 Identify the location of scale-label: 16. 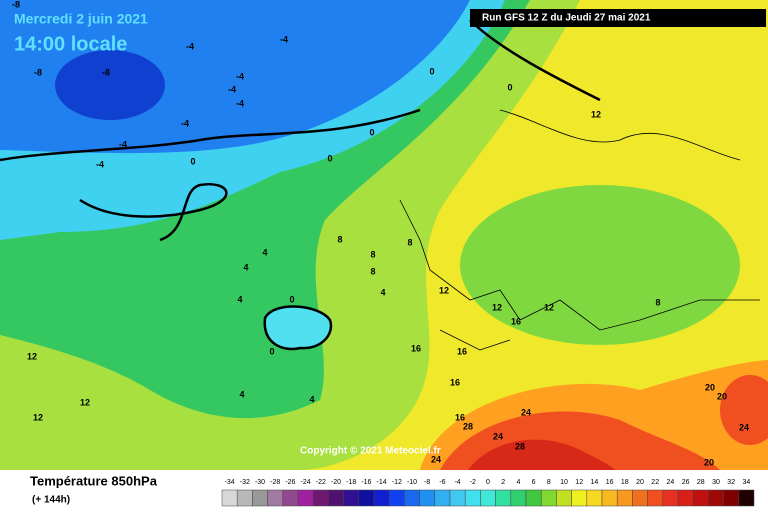
(610, 482).